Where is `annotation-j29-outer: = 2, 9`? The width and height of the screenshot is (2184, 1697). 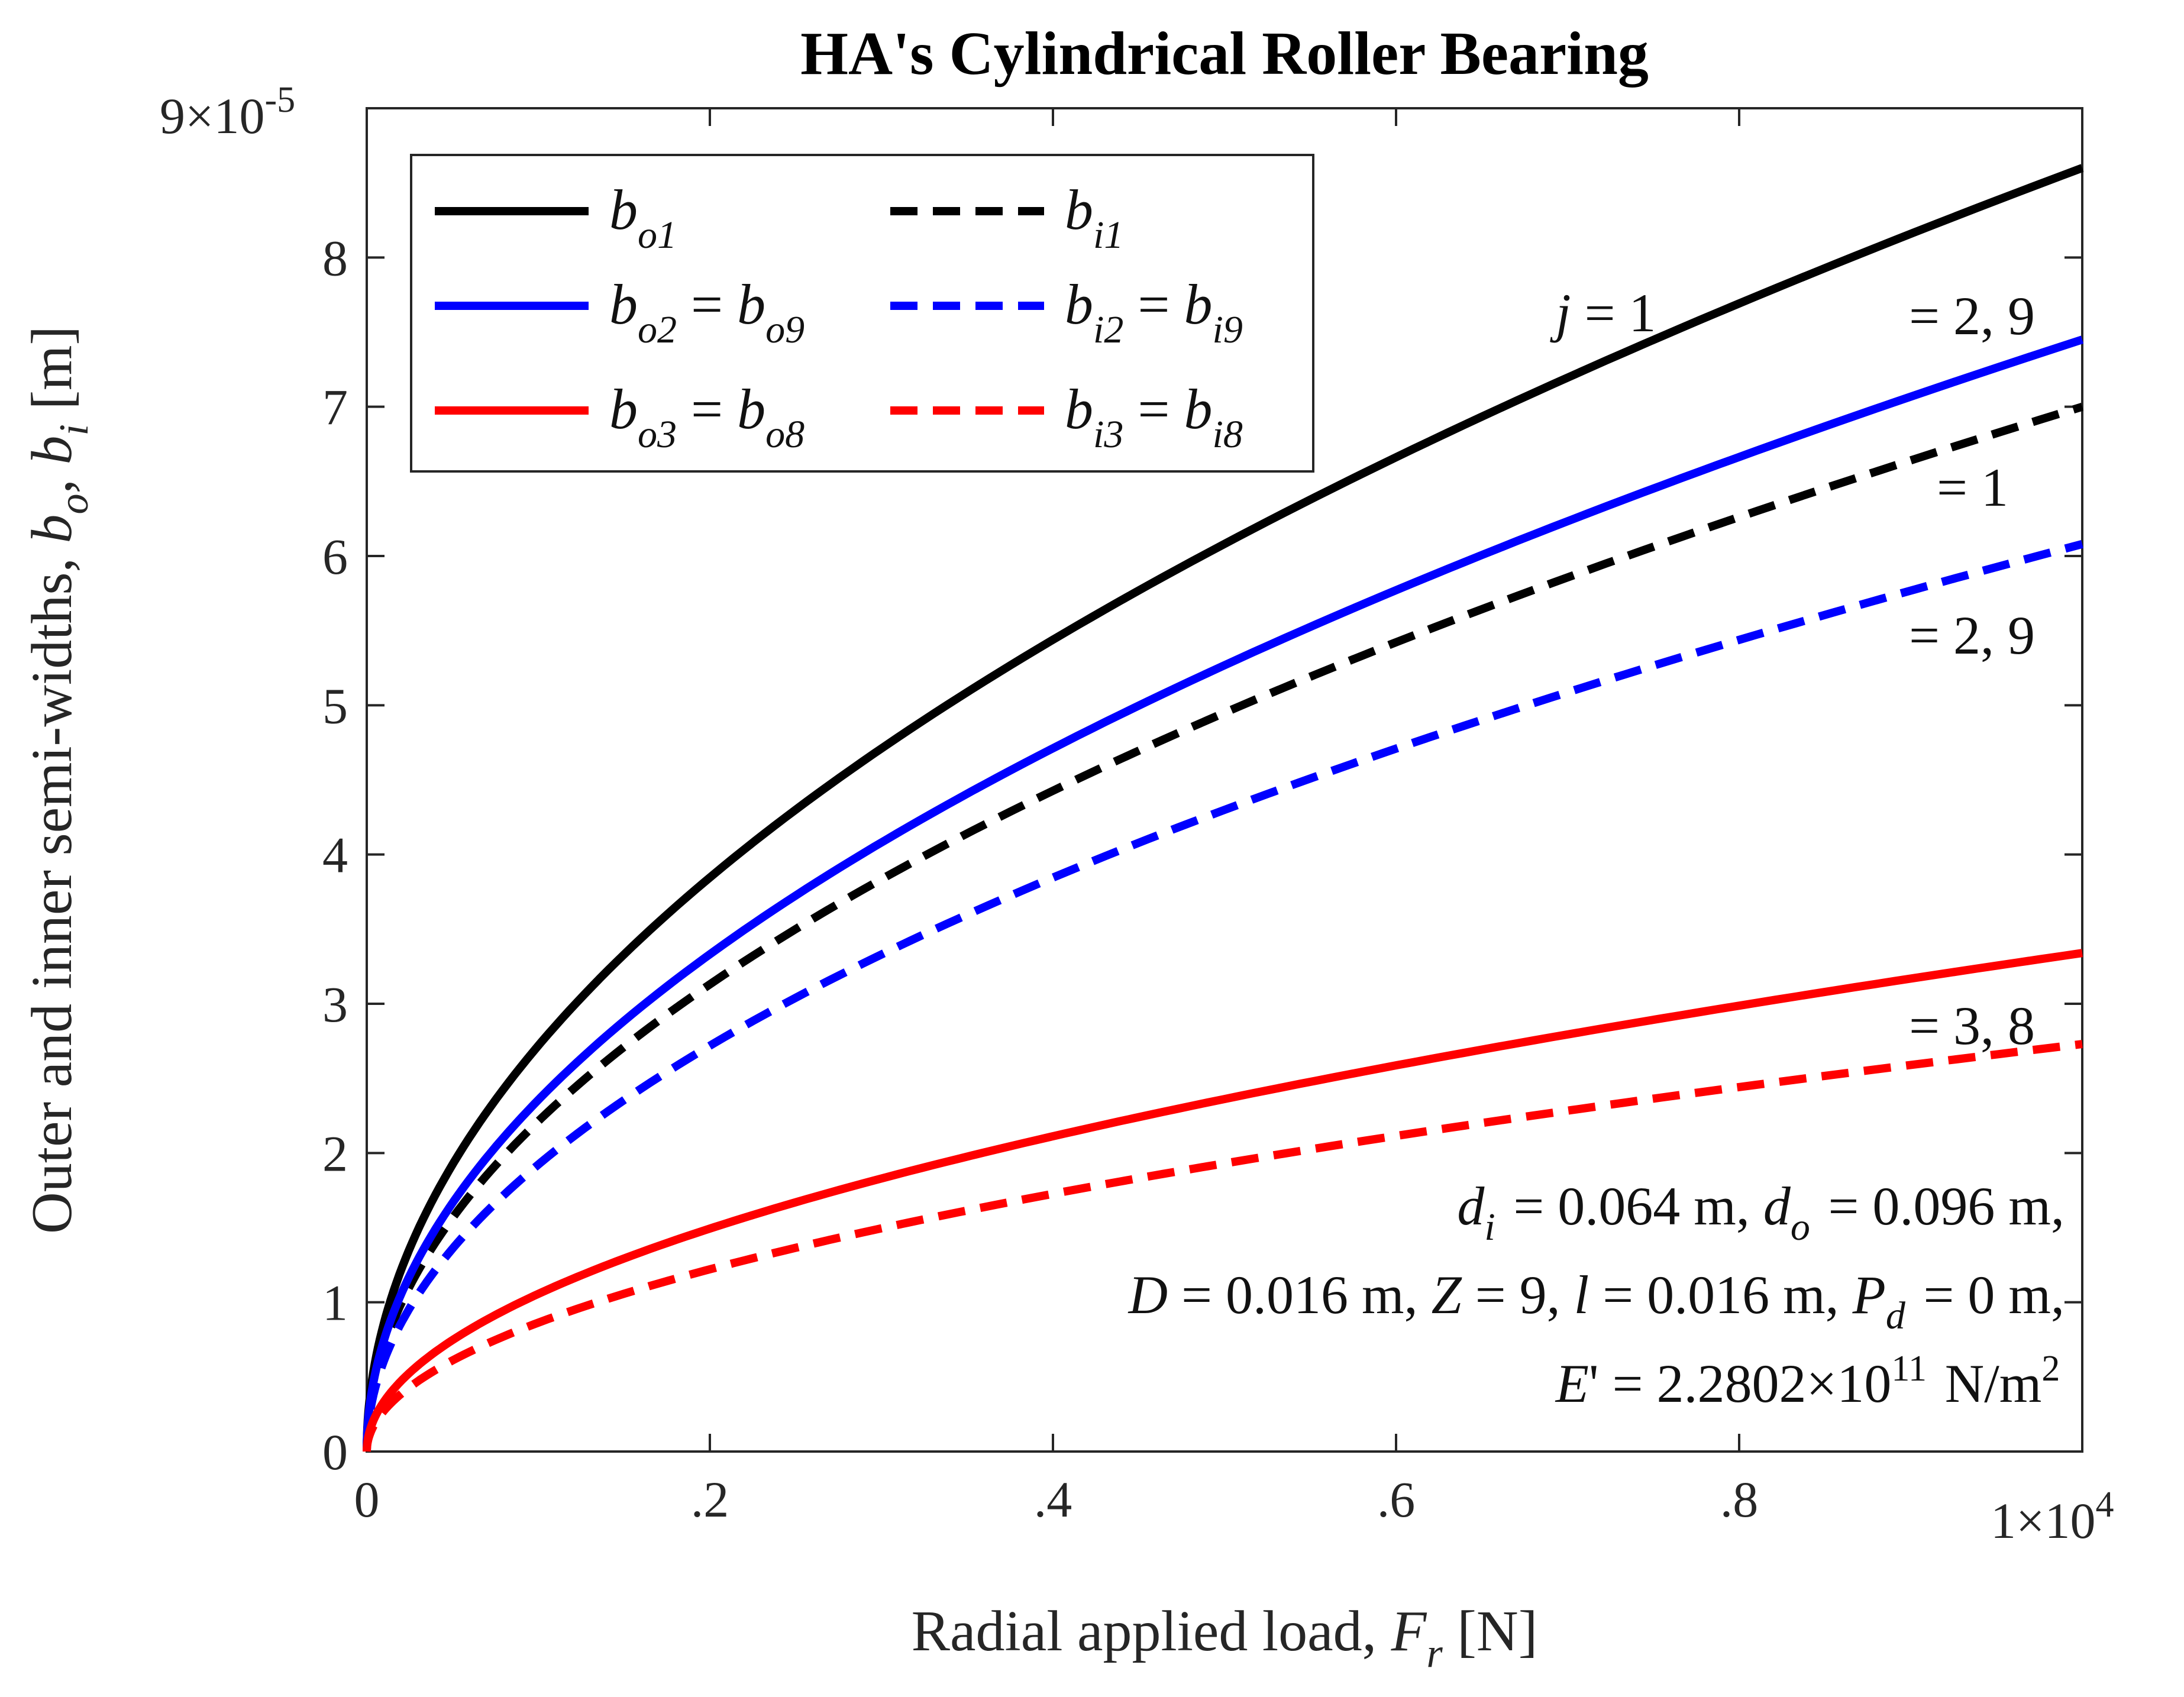
annotation-j29-outer: = 2, 9 is located at coordinates (1972, 316).